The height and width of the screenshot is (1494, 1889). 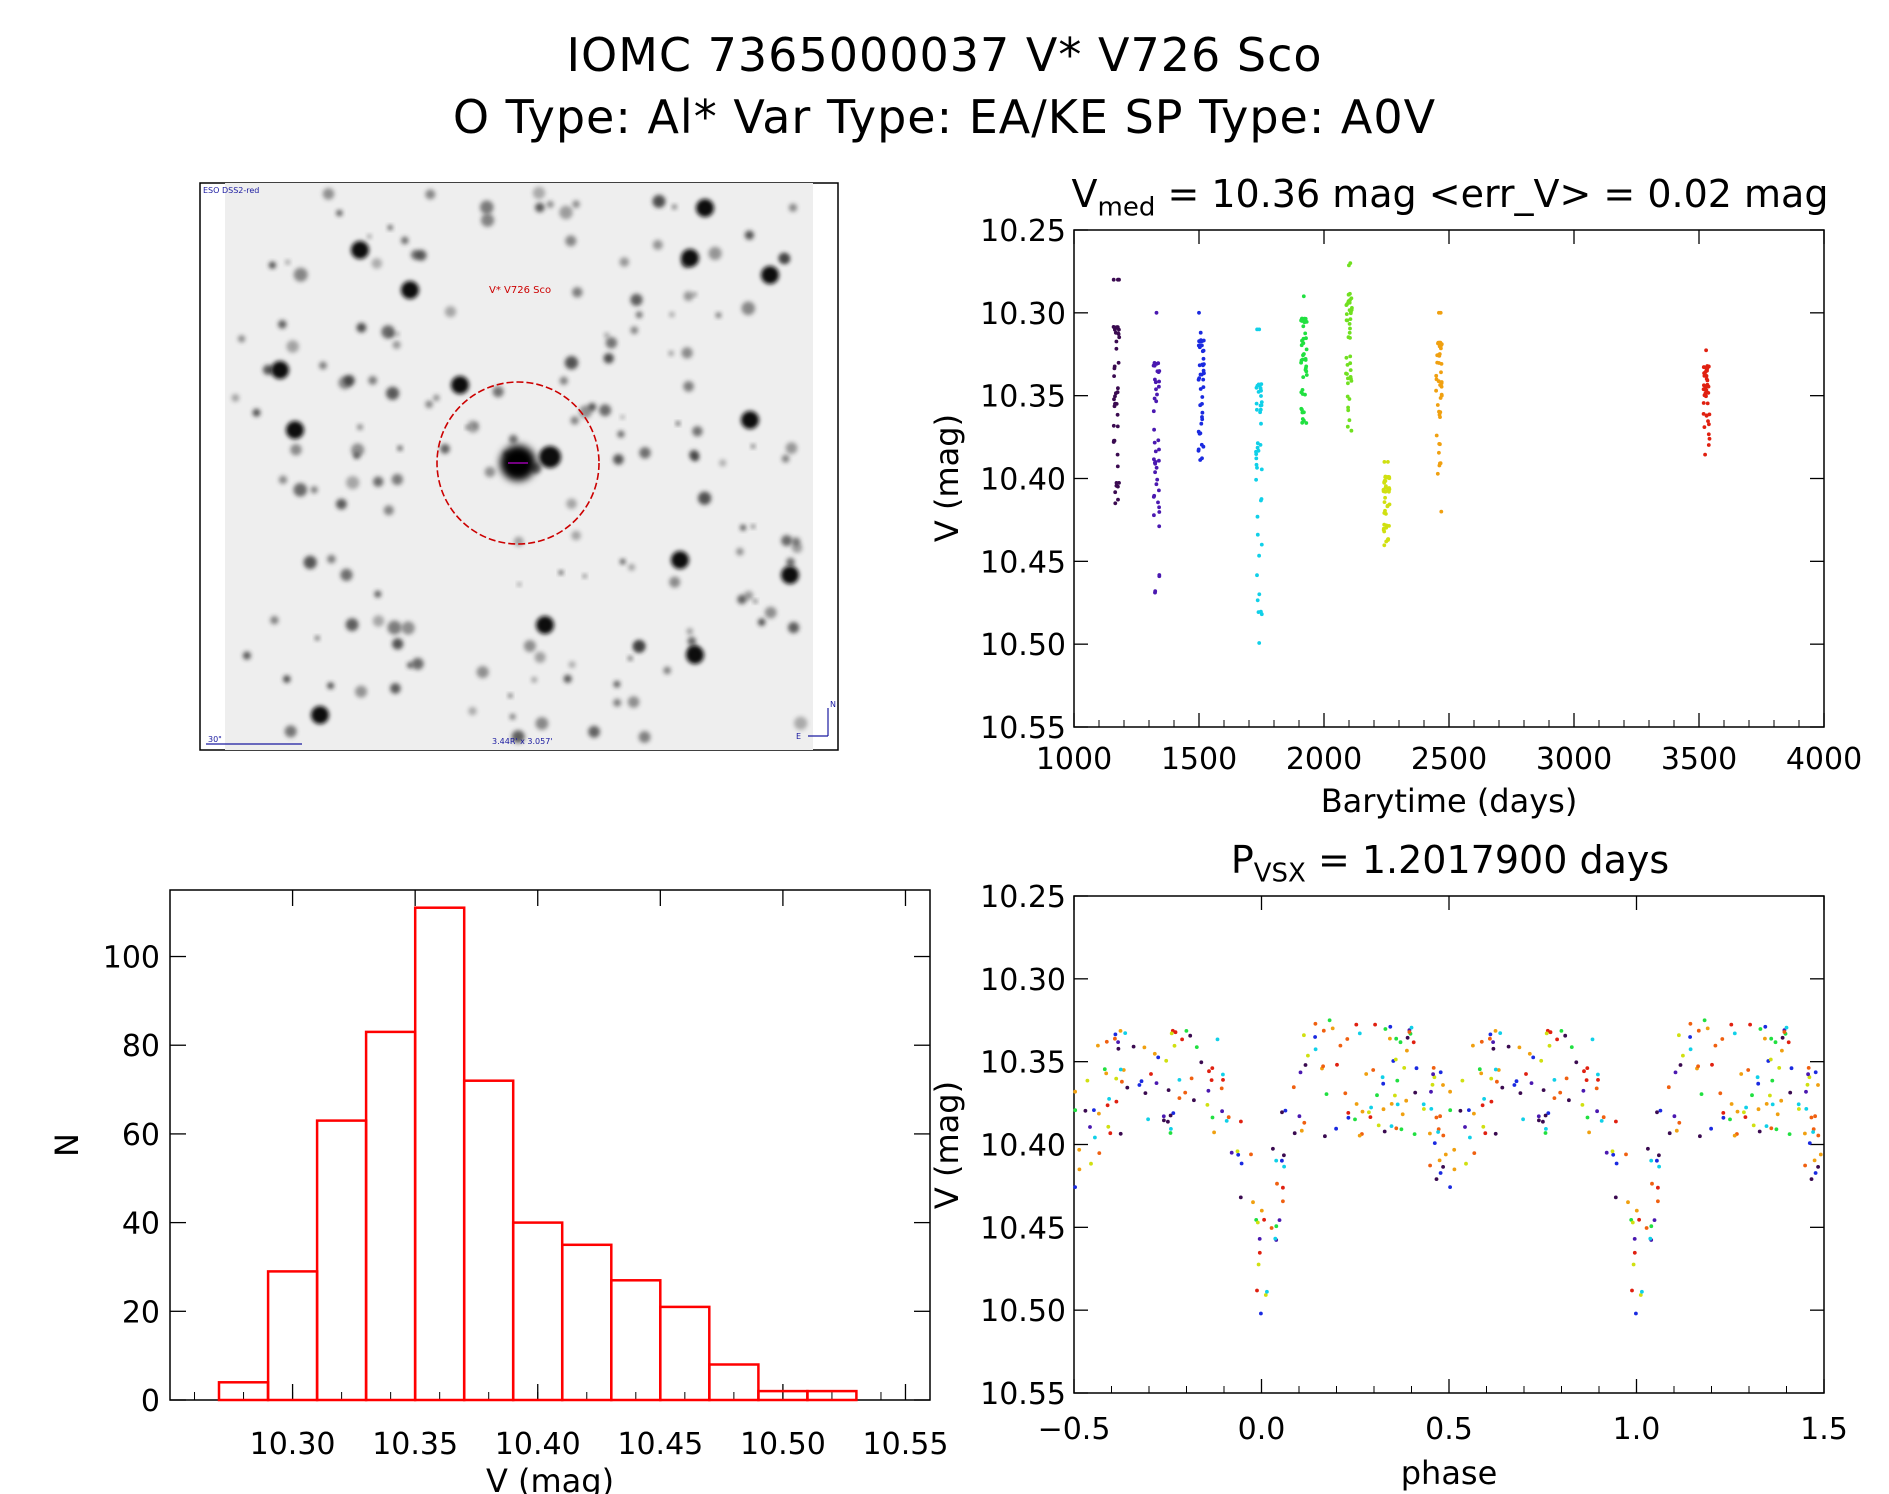 What do you see at coordinates (947, 478) in the screenshot?
I see `lightcurve-ylabel: V (mag)` at bounding box center [947, 478].